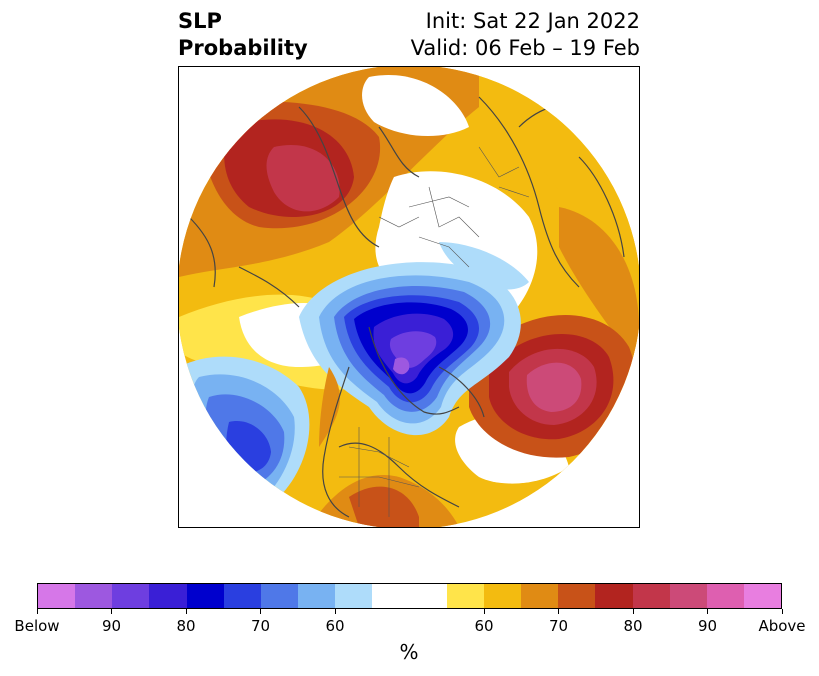  Describe the element at coordinates (37, 626) in the screenshot. I see `colorbar-tick-label: Below` at that location.